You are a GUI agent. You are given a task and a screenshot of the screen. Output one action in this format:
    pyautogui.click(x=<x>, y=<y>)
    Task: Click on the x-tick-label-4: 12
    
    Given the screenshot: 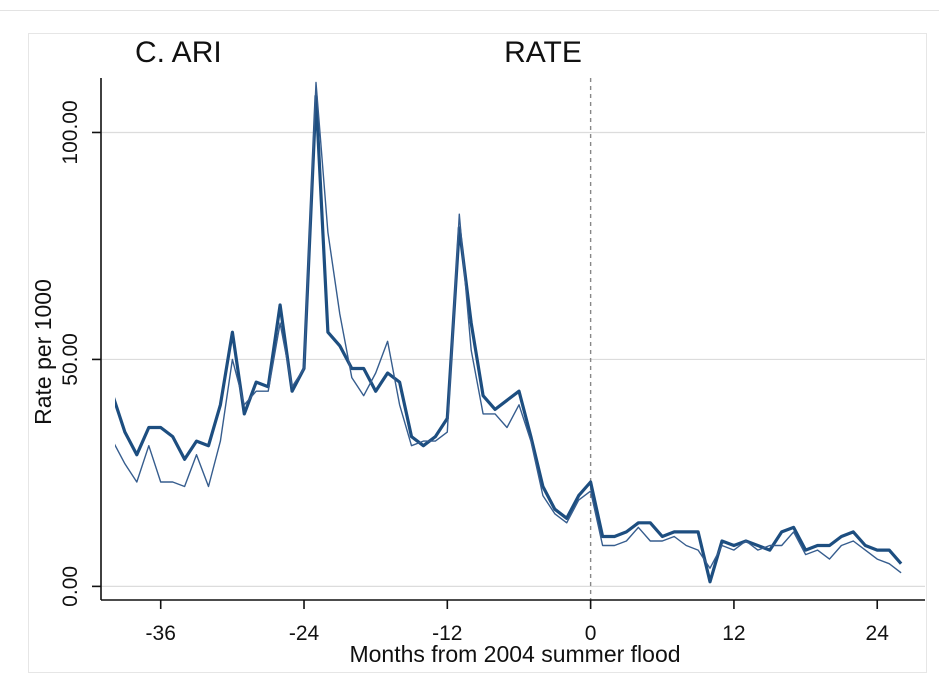 What is the action you would take?
    pyautogui.click(x=733, y=633)
    